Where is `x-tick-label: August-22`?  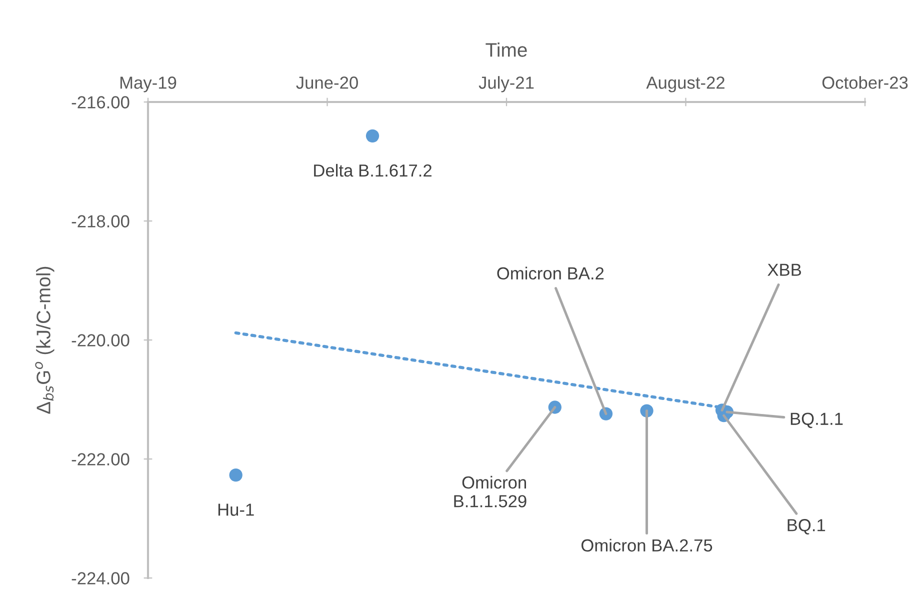
x-tick-label: August-22 is located at coordinates (685, 84).